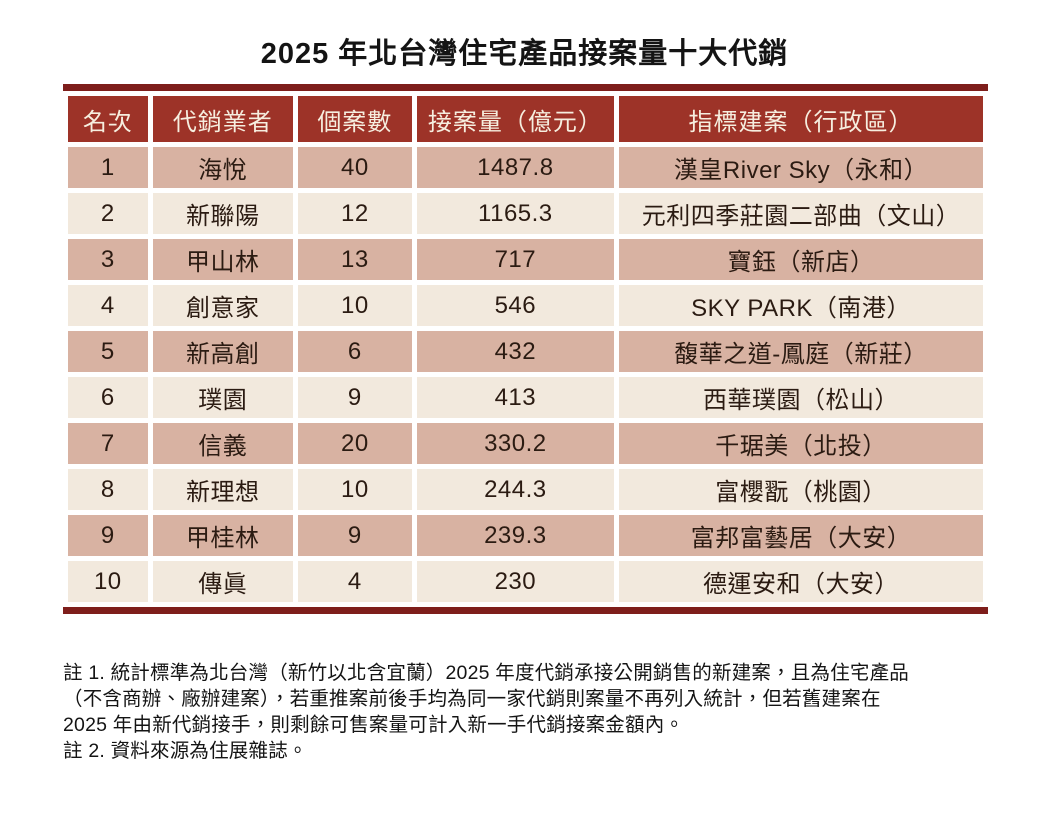 This screenshot has width=1049, height=828. I want to click on table-row: 1 海悅 40 1487.8 漢皇River Sky（永和）, so click(525, 167).